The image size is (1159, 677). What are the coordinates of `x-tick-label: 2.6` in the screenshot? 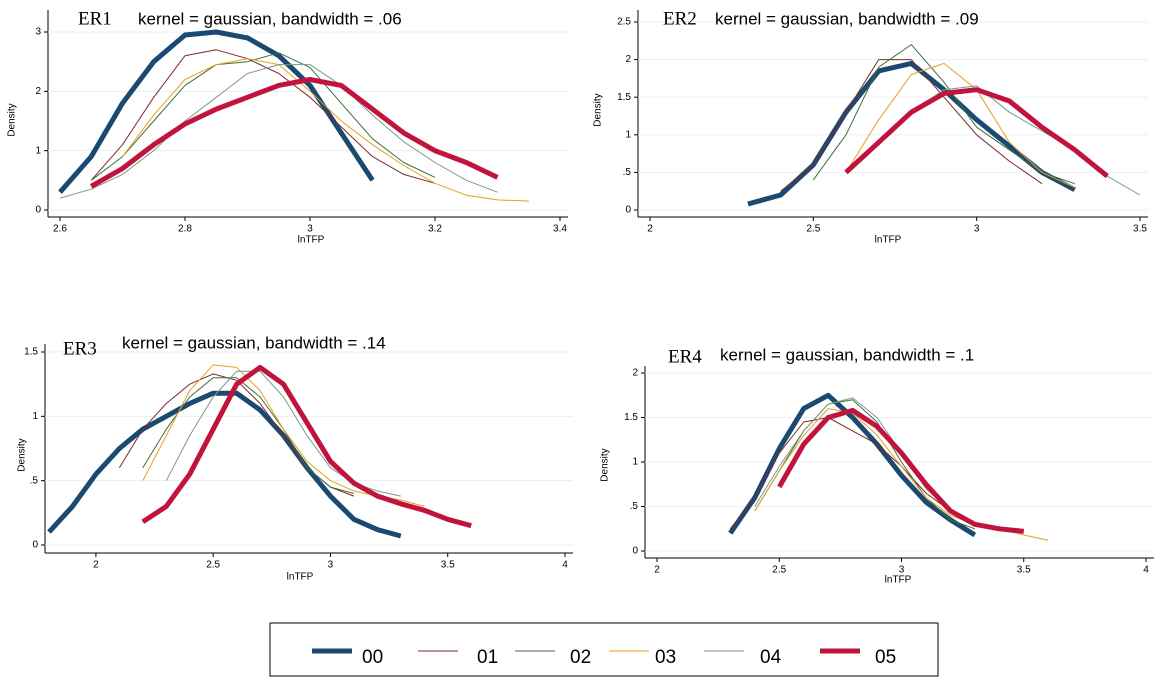 It's located at (60, 229).